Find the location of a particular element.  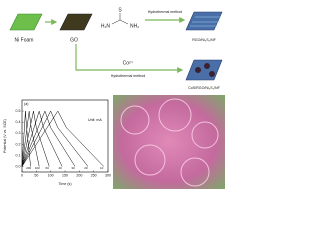

series-label: 30 is located at coordinates (73, 168).